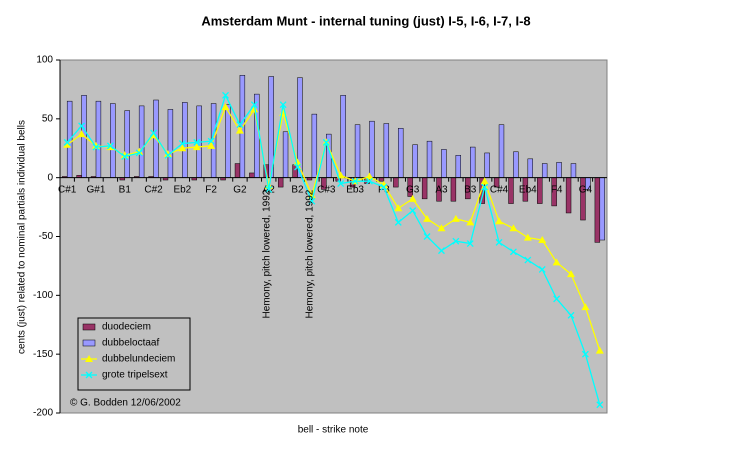  Describe the element at coordinates (125, 189) in the screenshot. I see `x-tick-label: B1` at that location.